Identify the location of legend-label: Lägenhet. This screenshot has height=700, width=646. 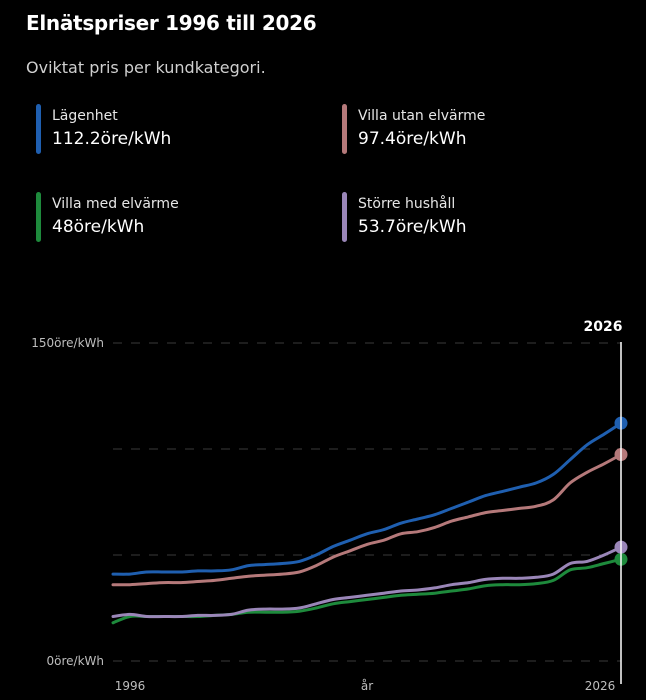
(85, 116).